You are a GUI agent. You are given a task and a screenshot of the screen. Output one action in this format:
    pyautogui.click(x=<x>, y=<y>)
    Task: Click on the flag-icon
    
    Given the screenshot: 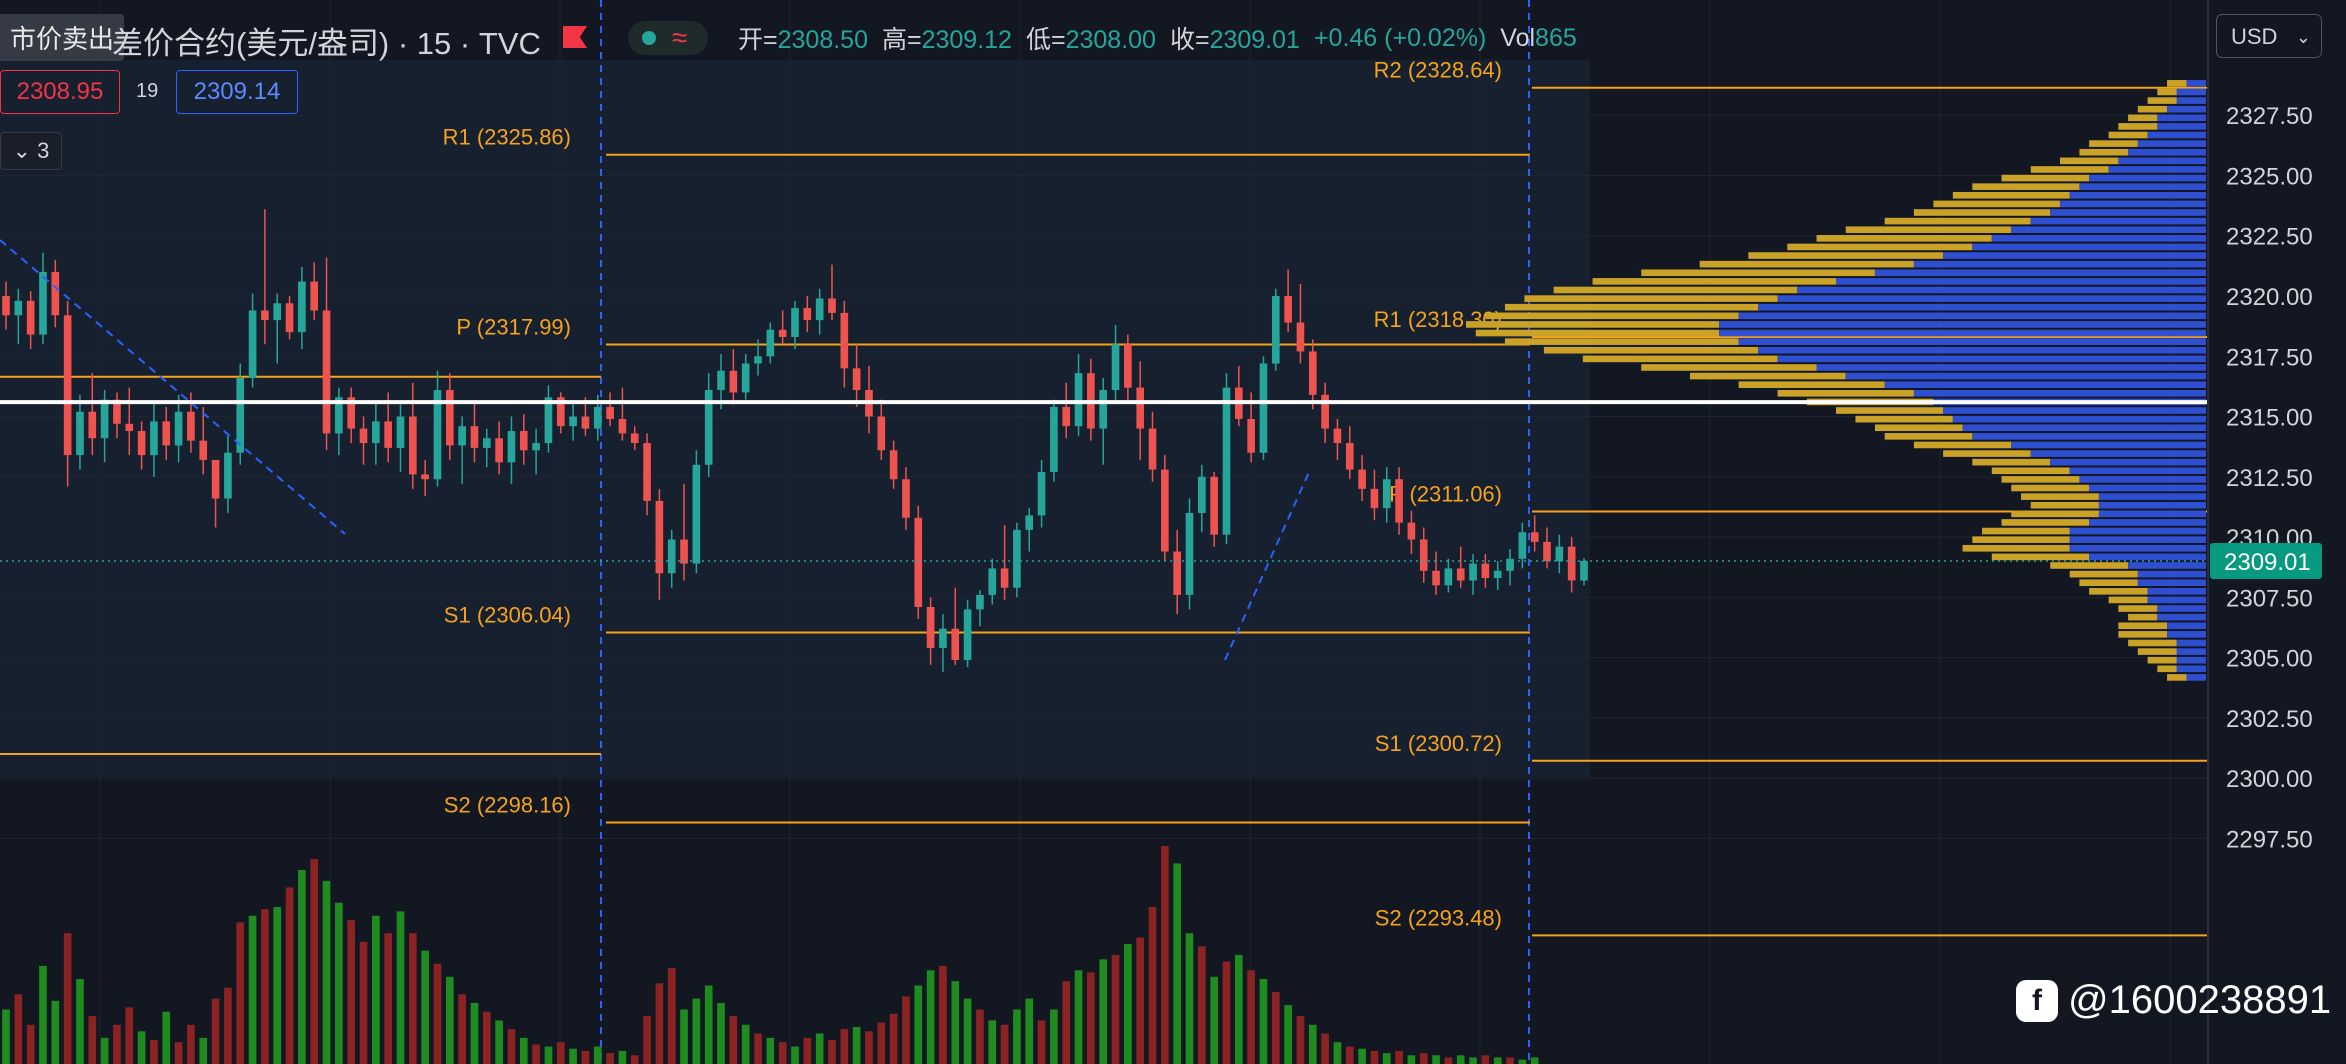 What is the action you would take?
    pyautogui.click(x=575, y=37)
    